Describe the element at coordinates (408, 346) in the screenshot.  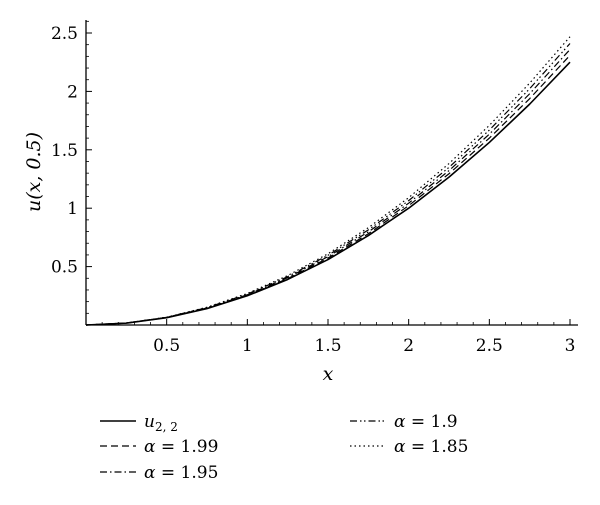
I see `x-tick-label: 2` at that location.